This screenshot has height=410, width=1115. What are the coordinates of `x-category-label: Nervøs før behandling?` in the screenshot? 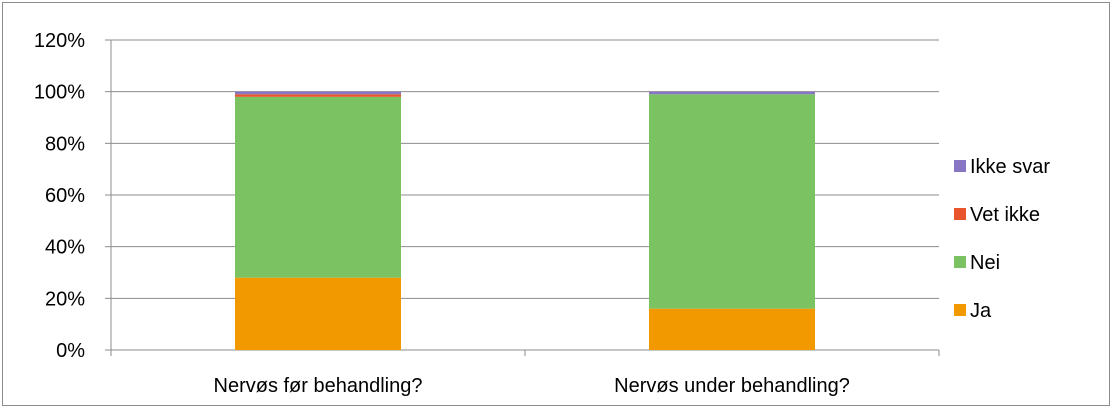 It's located at (318, 386).